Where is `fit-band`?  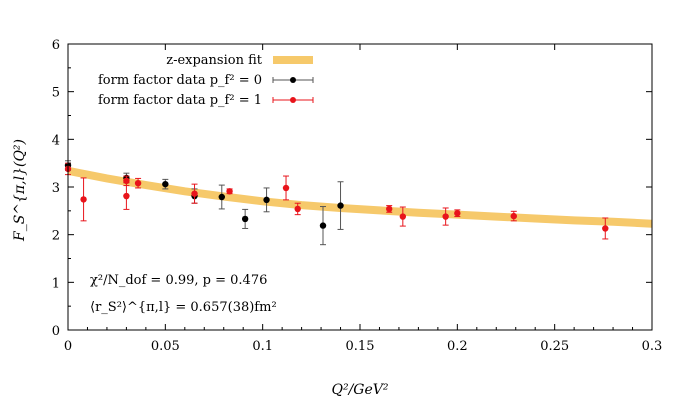
fit-band is located at coordinates (360, 197).